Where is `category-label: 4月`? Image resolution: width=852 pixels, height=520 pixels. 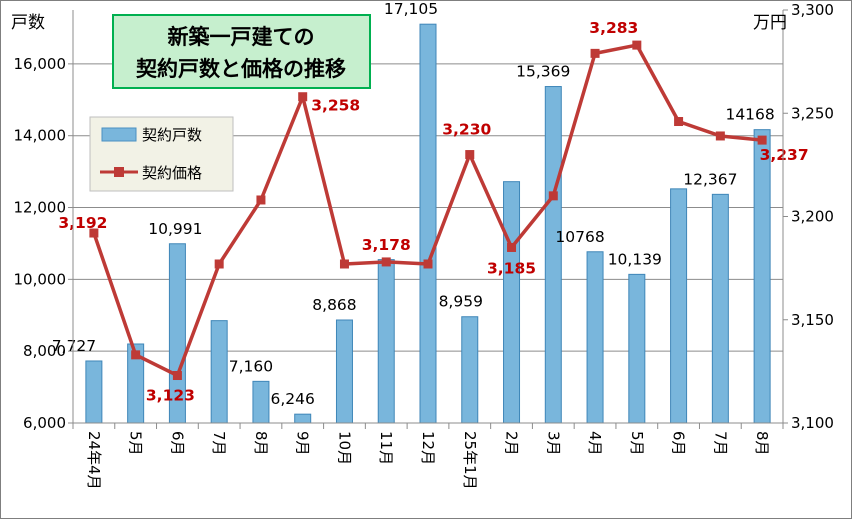 category-label: 4月 is located at coordinates (595, 443).